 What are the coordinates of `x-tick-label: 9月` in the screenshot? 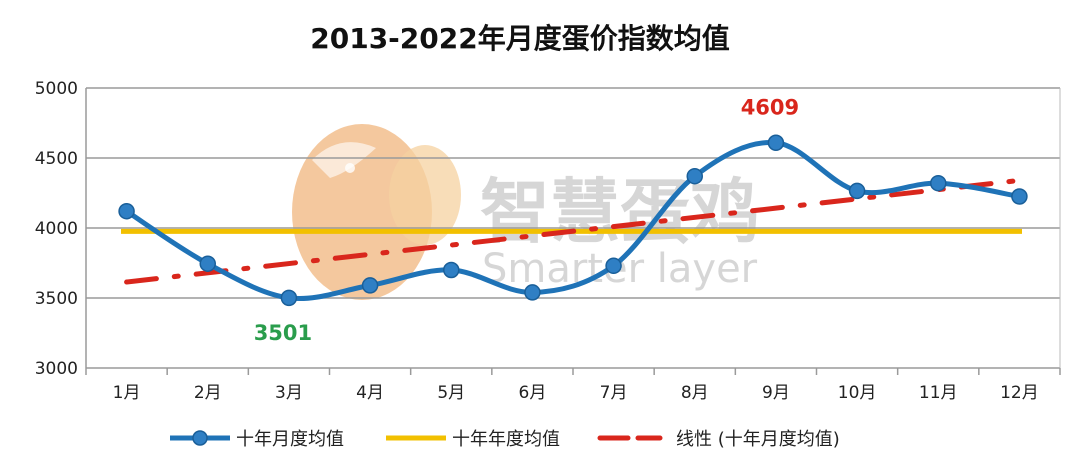 It's located at (776, 393).